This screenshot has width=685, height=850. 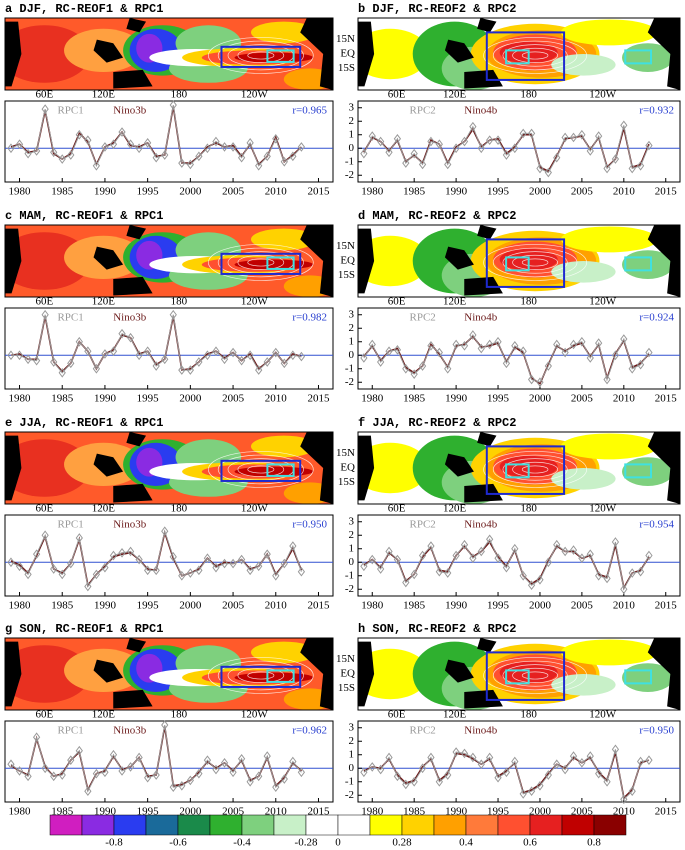 What do you see at coordinates (309, 318) in the screenshot?
I see `annotation: r=0.982` at bounding box center [309, 318].